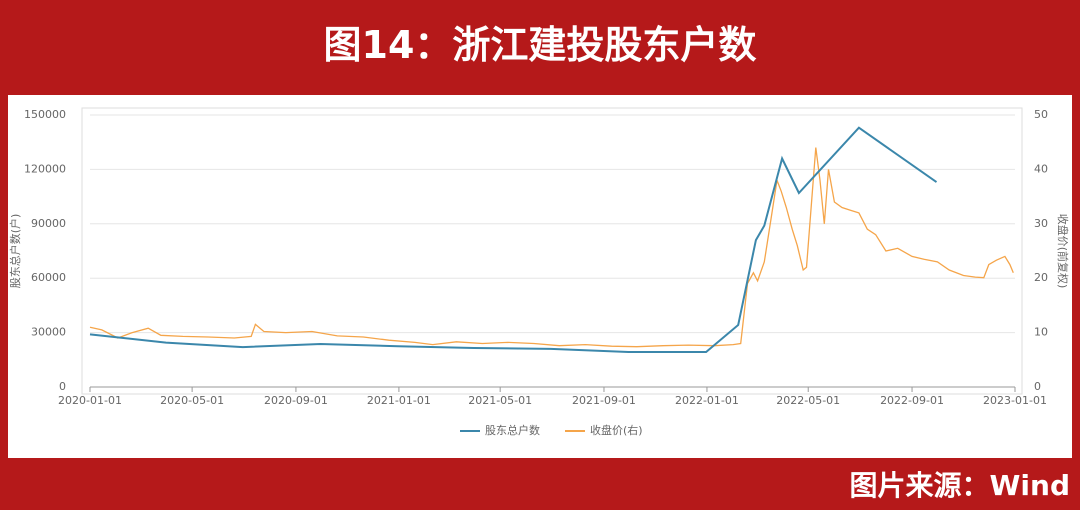 The image size is (1080, 510). I want to click on chart-title: 图14：浙江建投股东户数, so click(540, 45).